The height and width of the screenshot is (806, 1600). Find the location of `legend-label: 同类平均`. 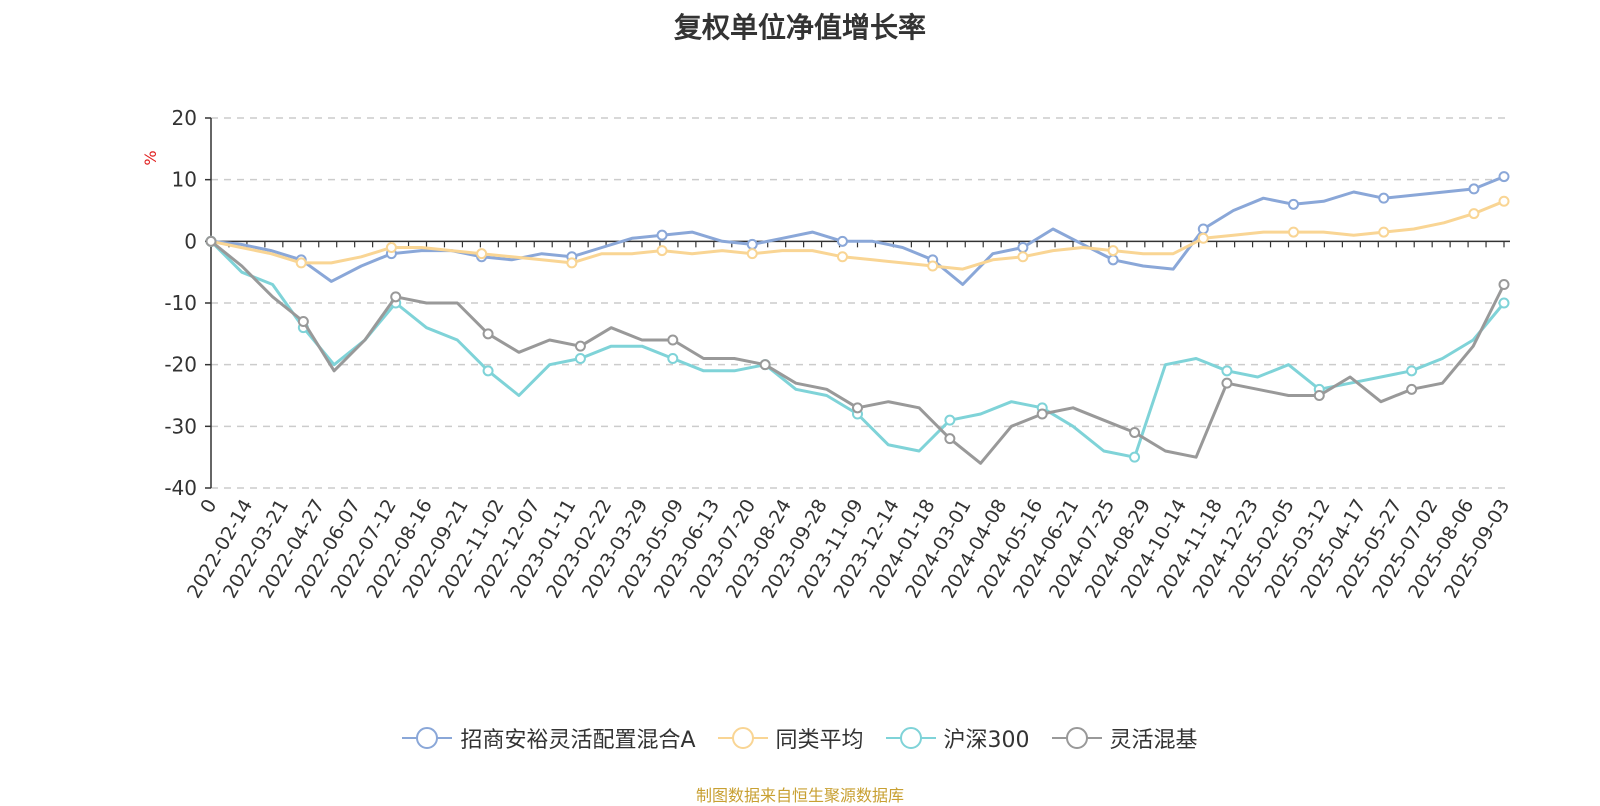

legend-label: 同类平均 is located at coordinates (819, 740).